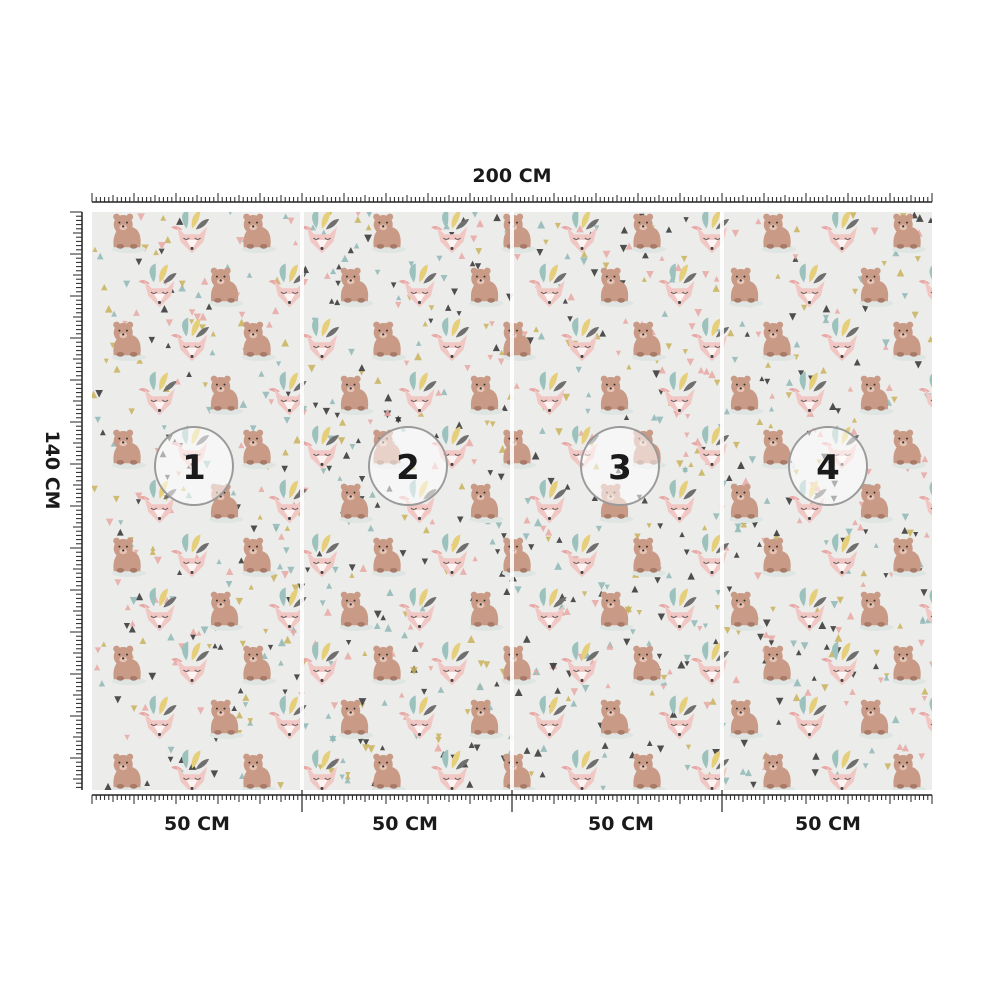 The width and height of the screenshot is (1000, 1000). I want to click on total-height-label: 140 CM, so click(52, 469).